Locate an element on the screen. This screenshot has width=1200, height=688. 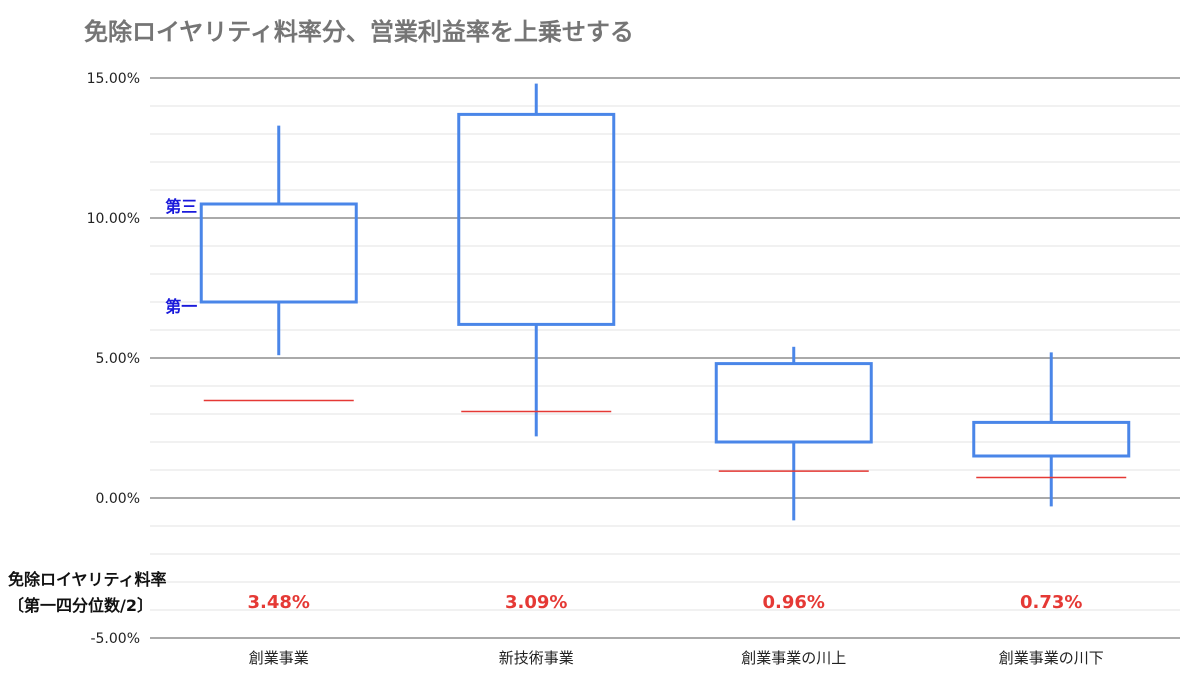
royalty-rate-value: 3.09% is located at coordinates (536, 602).